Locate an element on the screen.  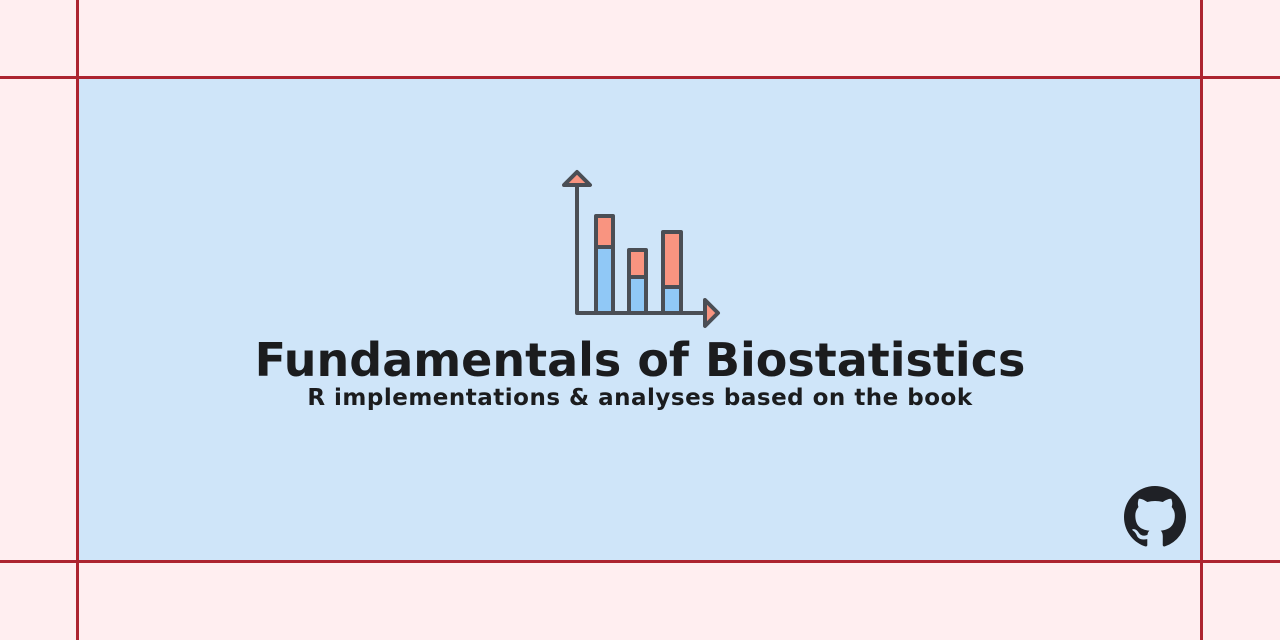
guide-line-left is located at coordinates (77, 320).